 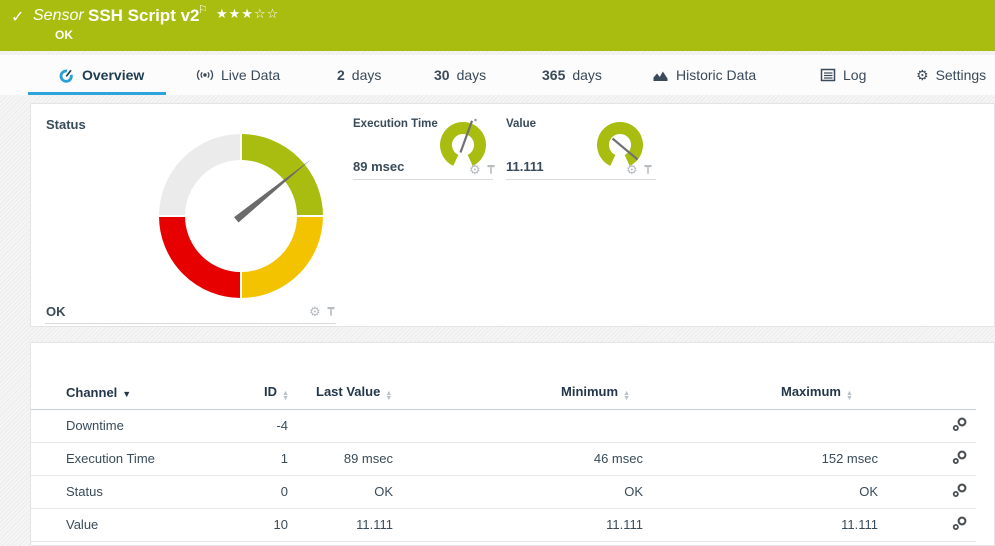 I want to click on object-kind-label: Sensor, so click(x=58, y=15).